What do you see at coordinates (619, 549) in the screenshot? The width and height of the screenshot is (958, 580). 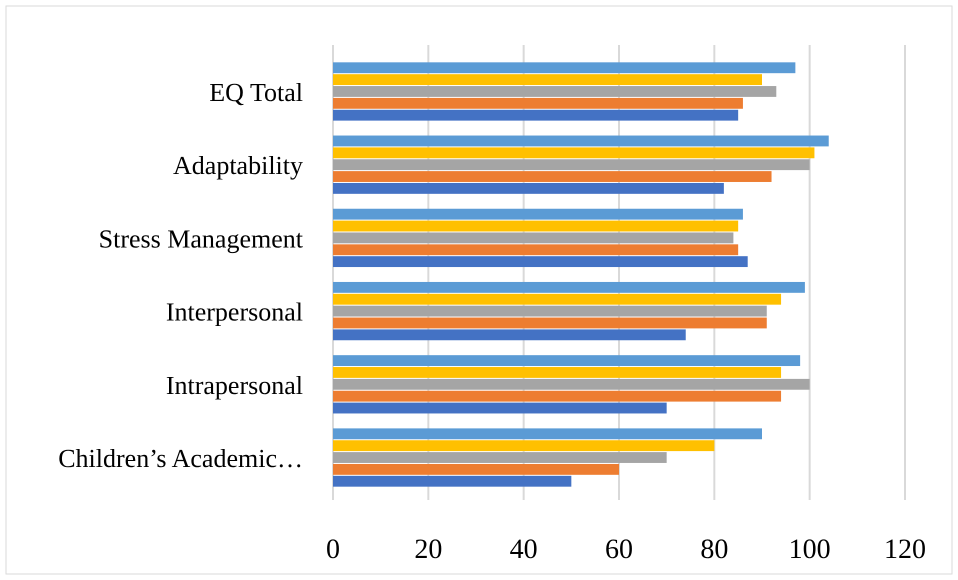 I see `x-tick-label: 60` at bounding box center [619, 549].